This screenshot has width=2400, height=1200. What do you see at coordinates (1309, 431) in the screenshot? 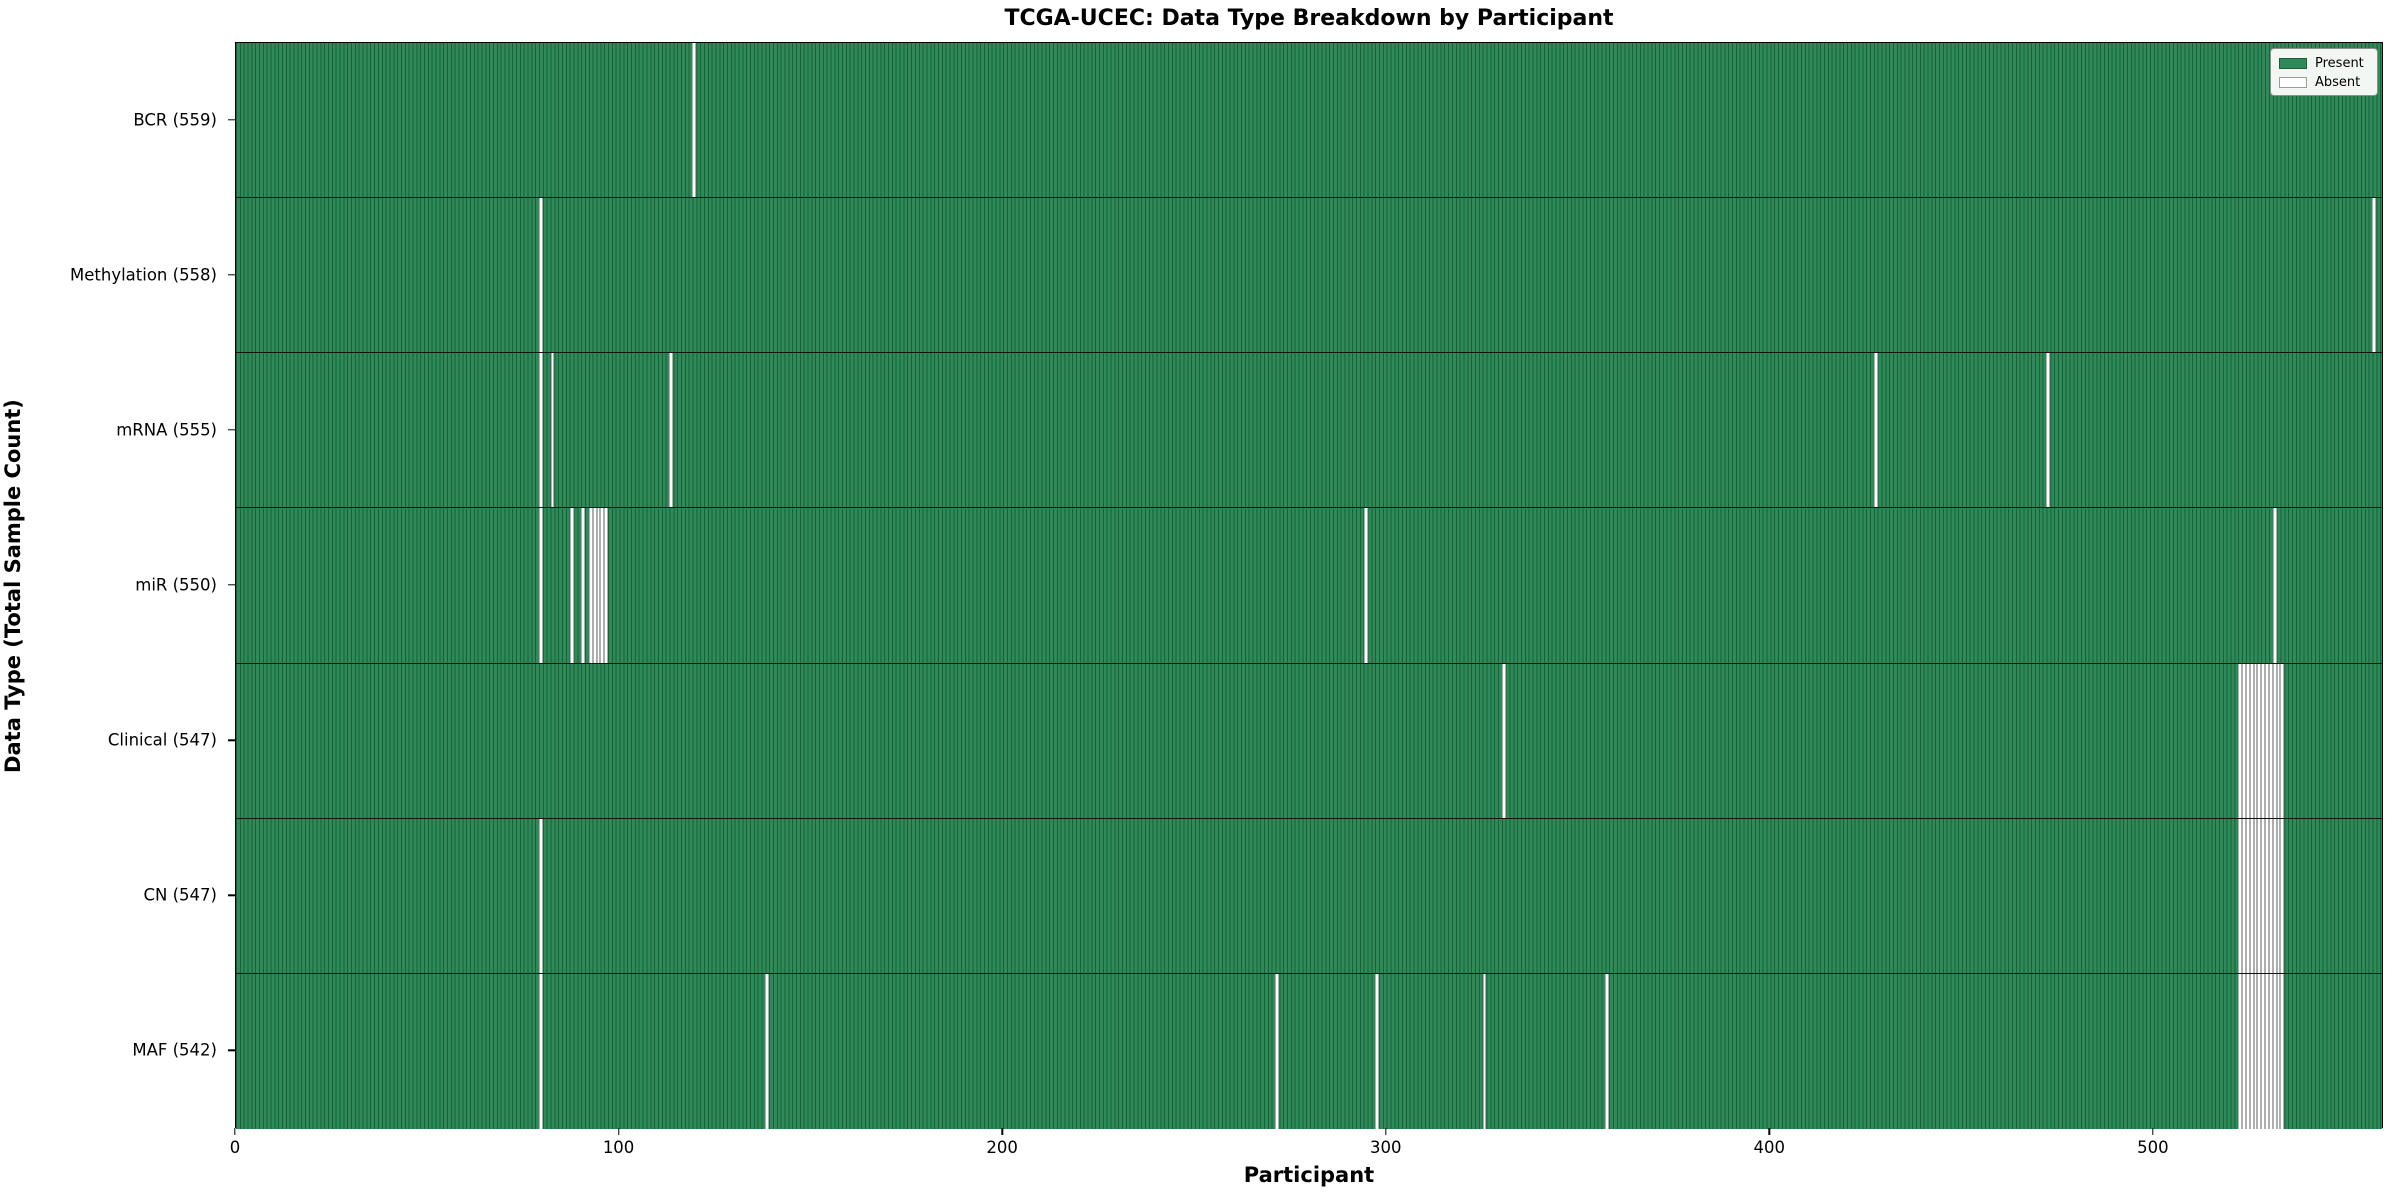
I see `heatmap-row-mrna` at bounding box center [1309, 431].